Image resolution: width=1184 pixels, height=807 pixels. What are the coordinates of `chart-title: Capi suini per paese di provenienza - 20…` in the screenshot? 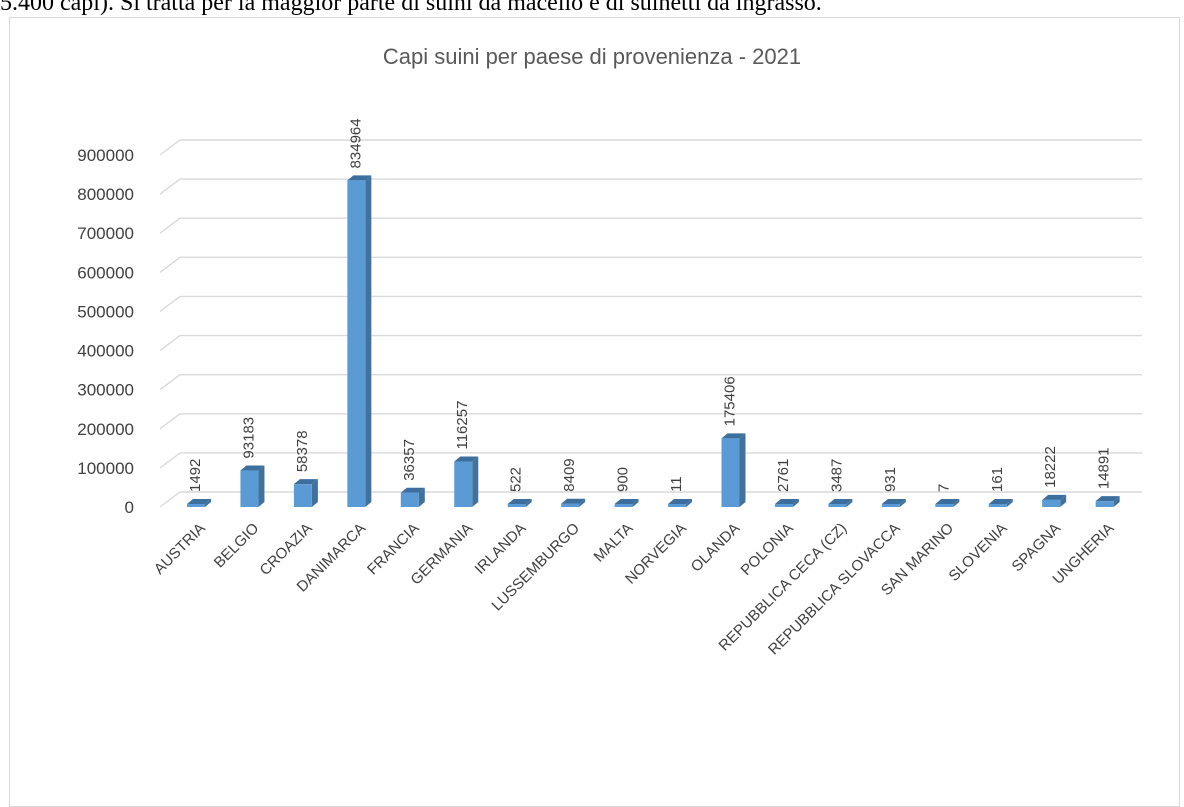 It's located at (592, 56).